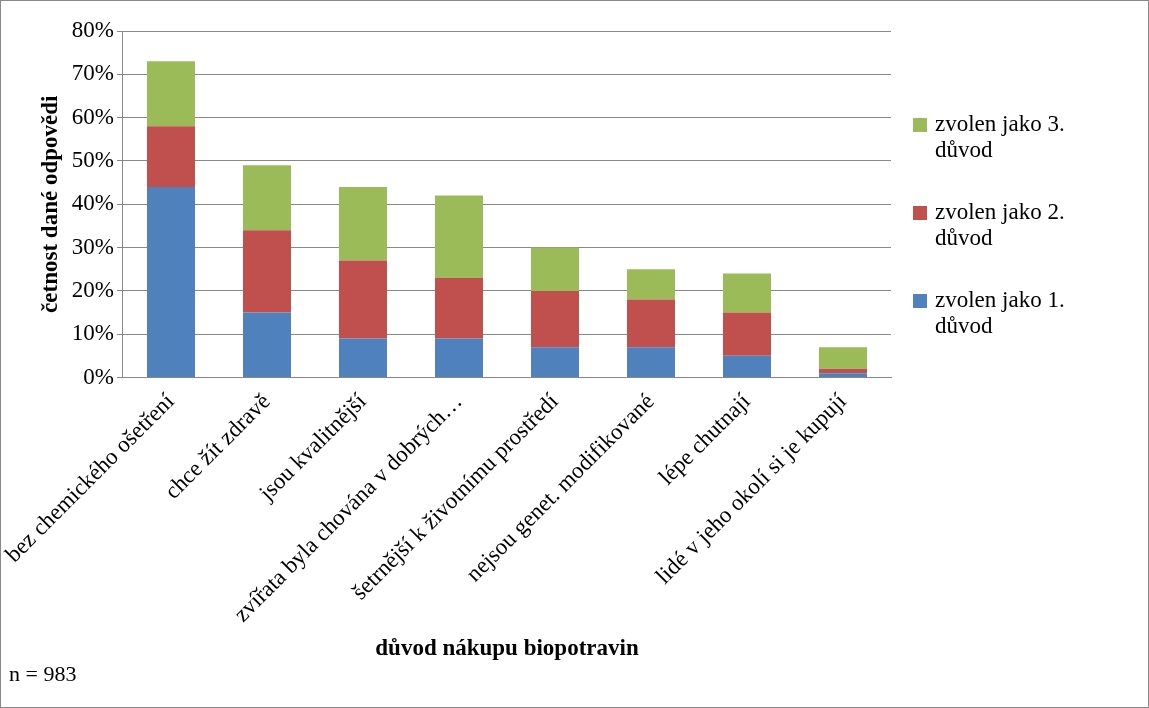 The height and width of the screenshot is (708, 1149). What do you see at coordinates (92, 30) in the screenshot?
I see `y-tick-label: 80%` at bounding box center [92, 30].